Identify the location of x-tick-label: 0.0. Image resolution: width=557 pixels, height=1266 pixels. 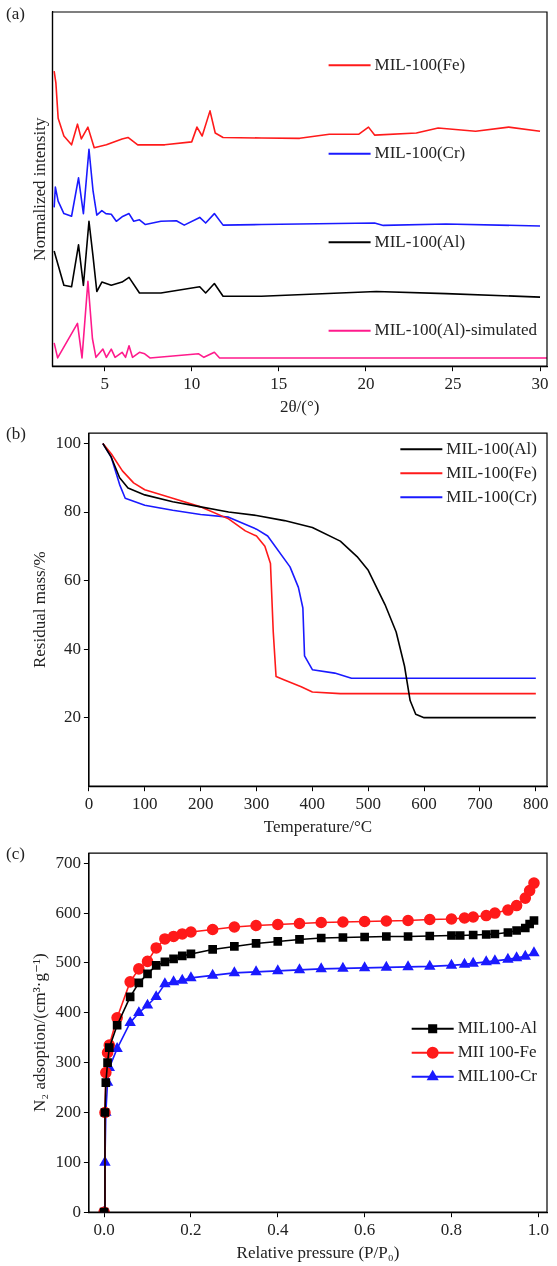
(104, 1229).